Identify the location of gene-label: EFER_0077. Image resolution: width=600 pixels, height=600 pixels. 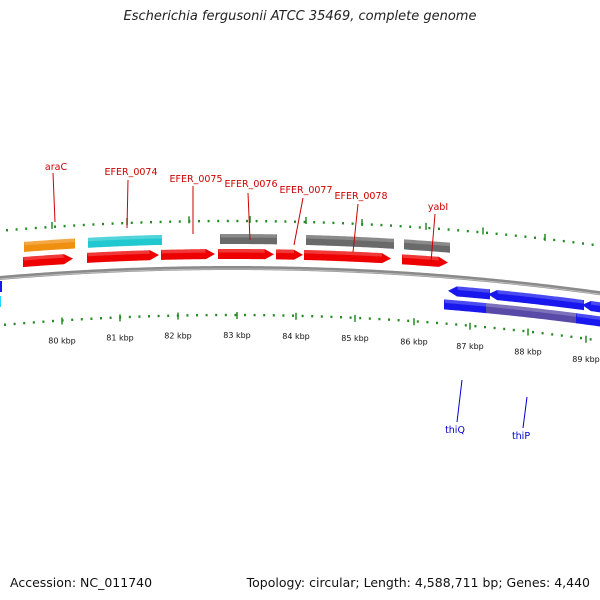
(306, 190).